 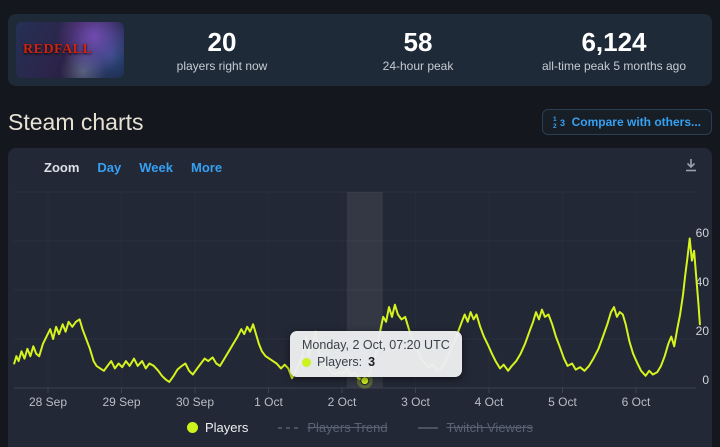 What do you see at coordinates (340, 362) in the screenshot?
I see `tooltip-series-label: Players:` at bounding box center [340, 362].